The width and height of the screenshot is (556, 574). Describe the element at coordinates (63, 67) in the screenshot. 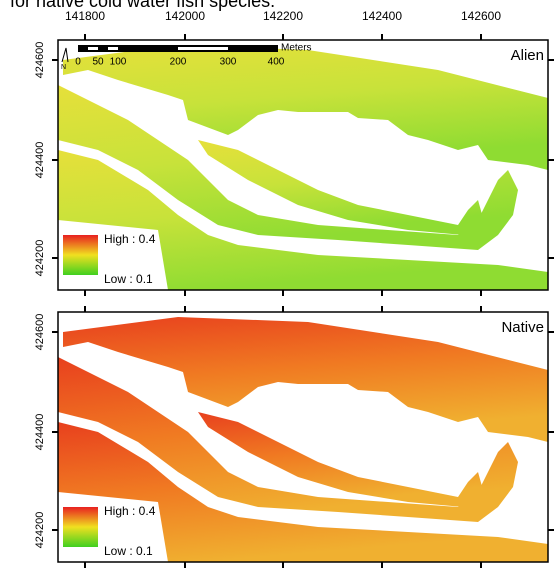

I see `north-label: N` at that location.